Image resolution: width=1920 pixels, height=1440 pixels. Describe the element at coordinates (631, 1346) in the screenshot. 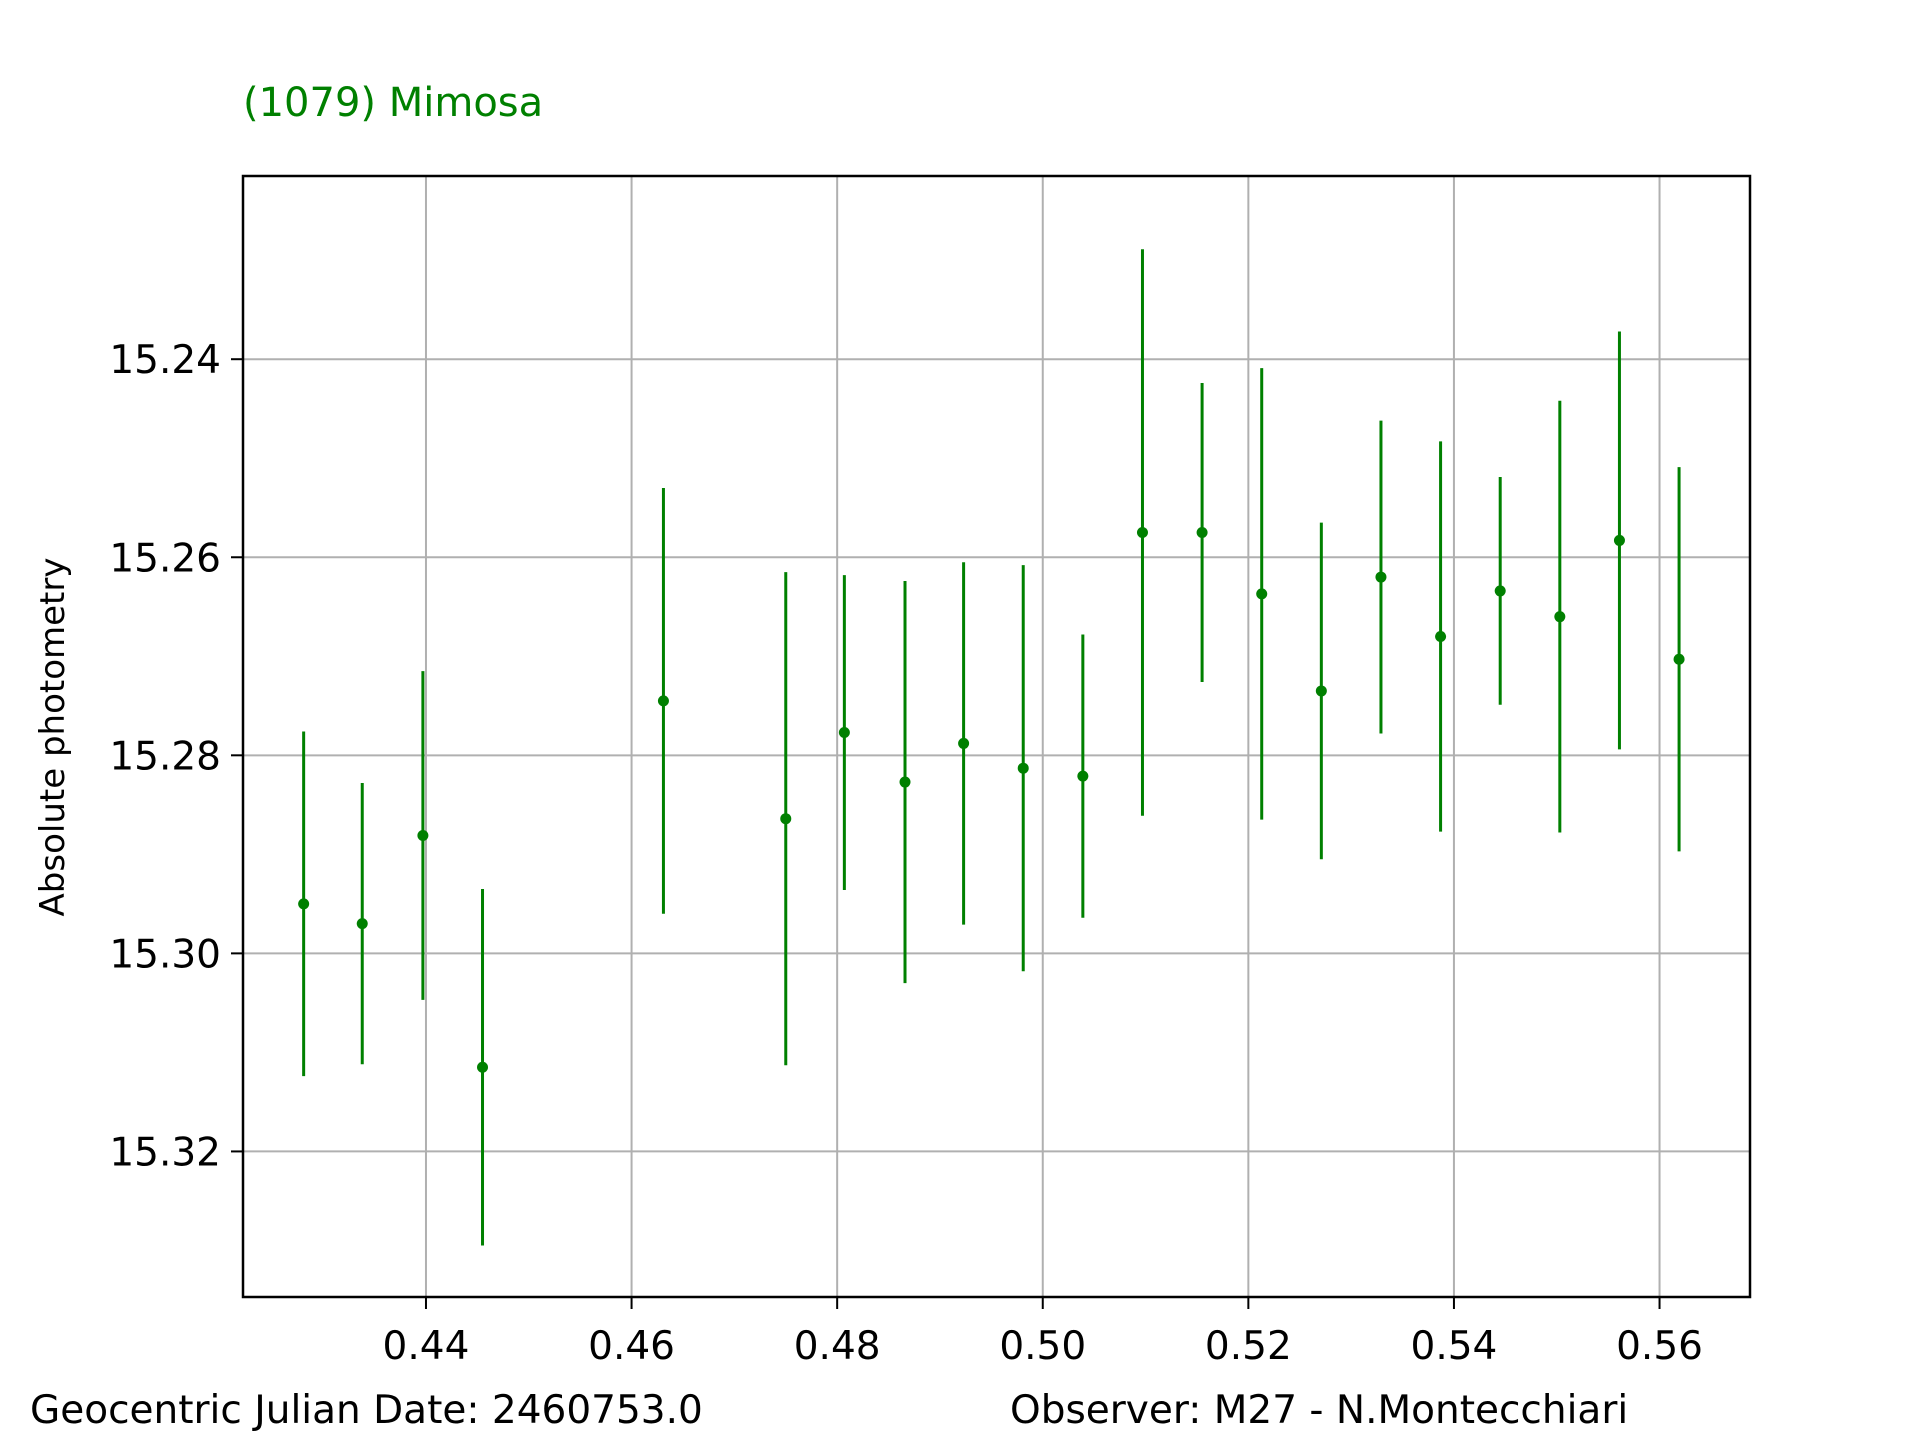

I see `x-tick-label: 0.46` at that location.